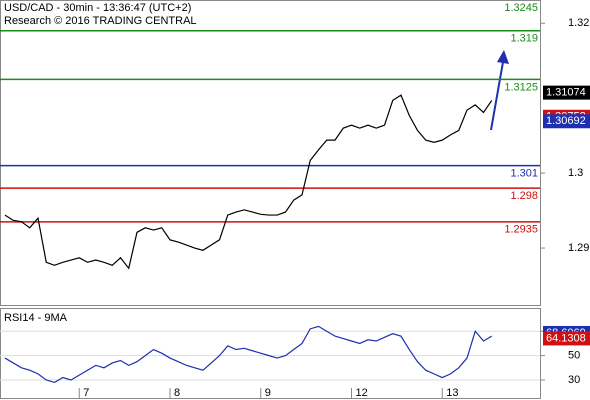  What do you see at coordinates (97, 8) in the screenshot?
I see `chart-title: USD/CAD - 30min - 13:36:47 (UTC+2)` at bounding box center [97, 8].